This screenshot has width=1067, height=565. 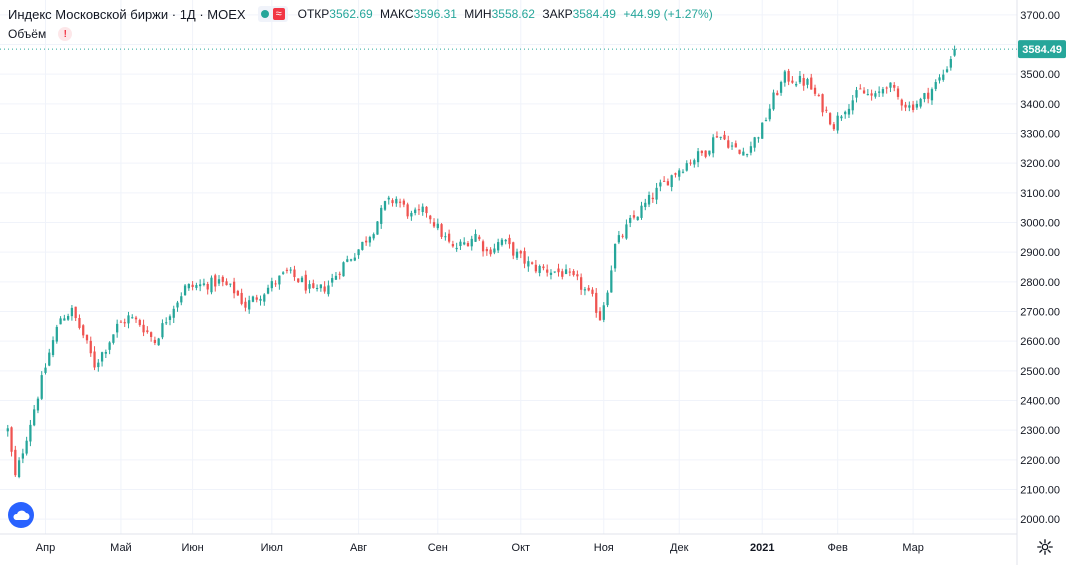 What do you see at coordinates (1040, 194) in the screenshot?
I see `y-tick-label: 3100.00` at bounding box center [1040, 194].